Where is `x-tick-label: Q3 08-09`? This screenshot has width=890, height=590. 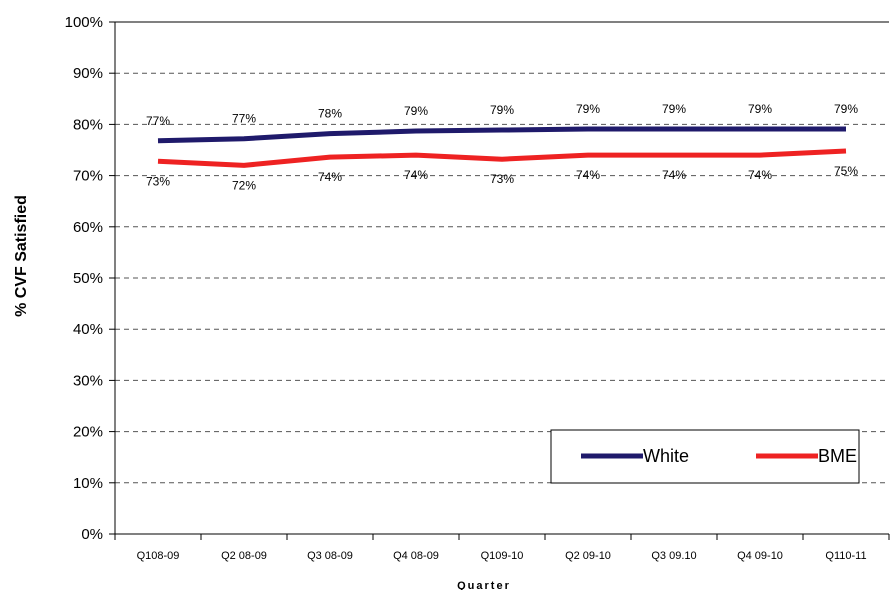 x-tick-label: Q3 08-09 is located at coordinates (330, 556).